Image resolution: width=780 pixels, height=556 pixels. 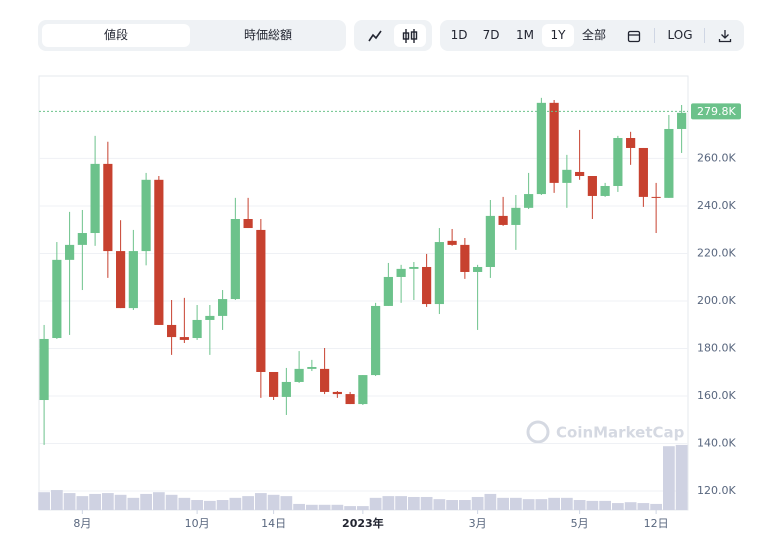 I want to click on y-tick-label: 120.0K, so click(x=716, y=490).